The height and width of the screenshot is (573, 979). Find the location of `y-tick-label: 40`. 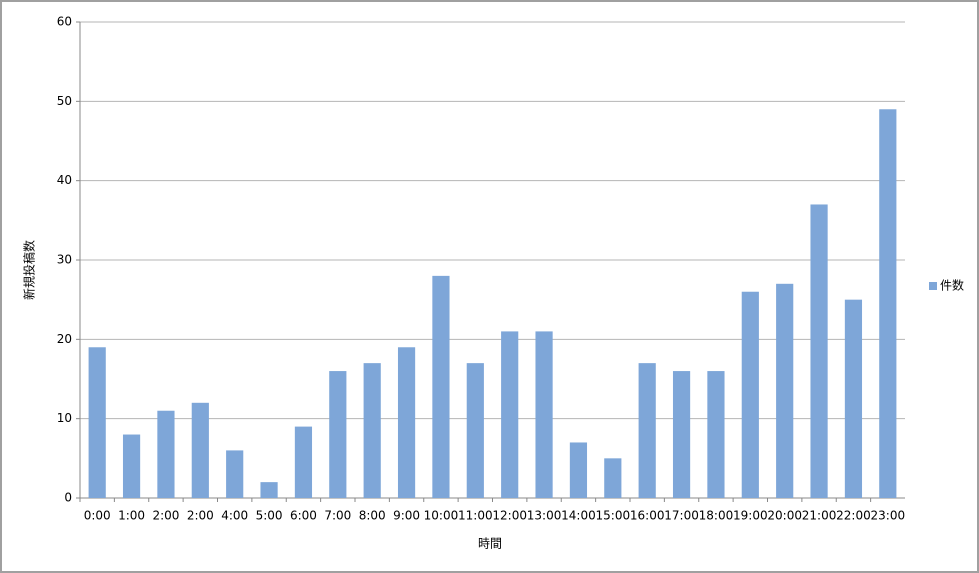

y-tick-label: 40 is located at coordinates (64, 180).